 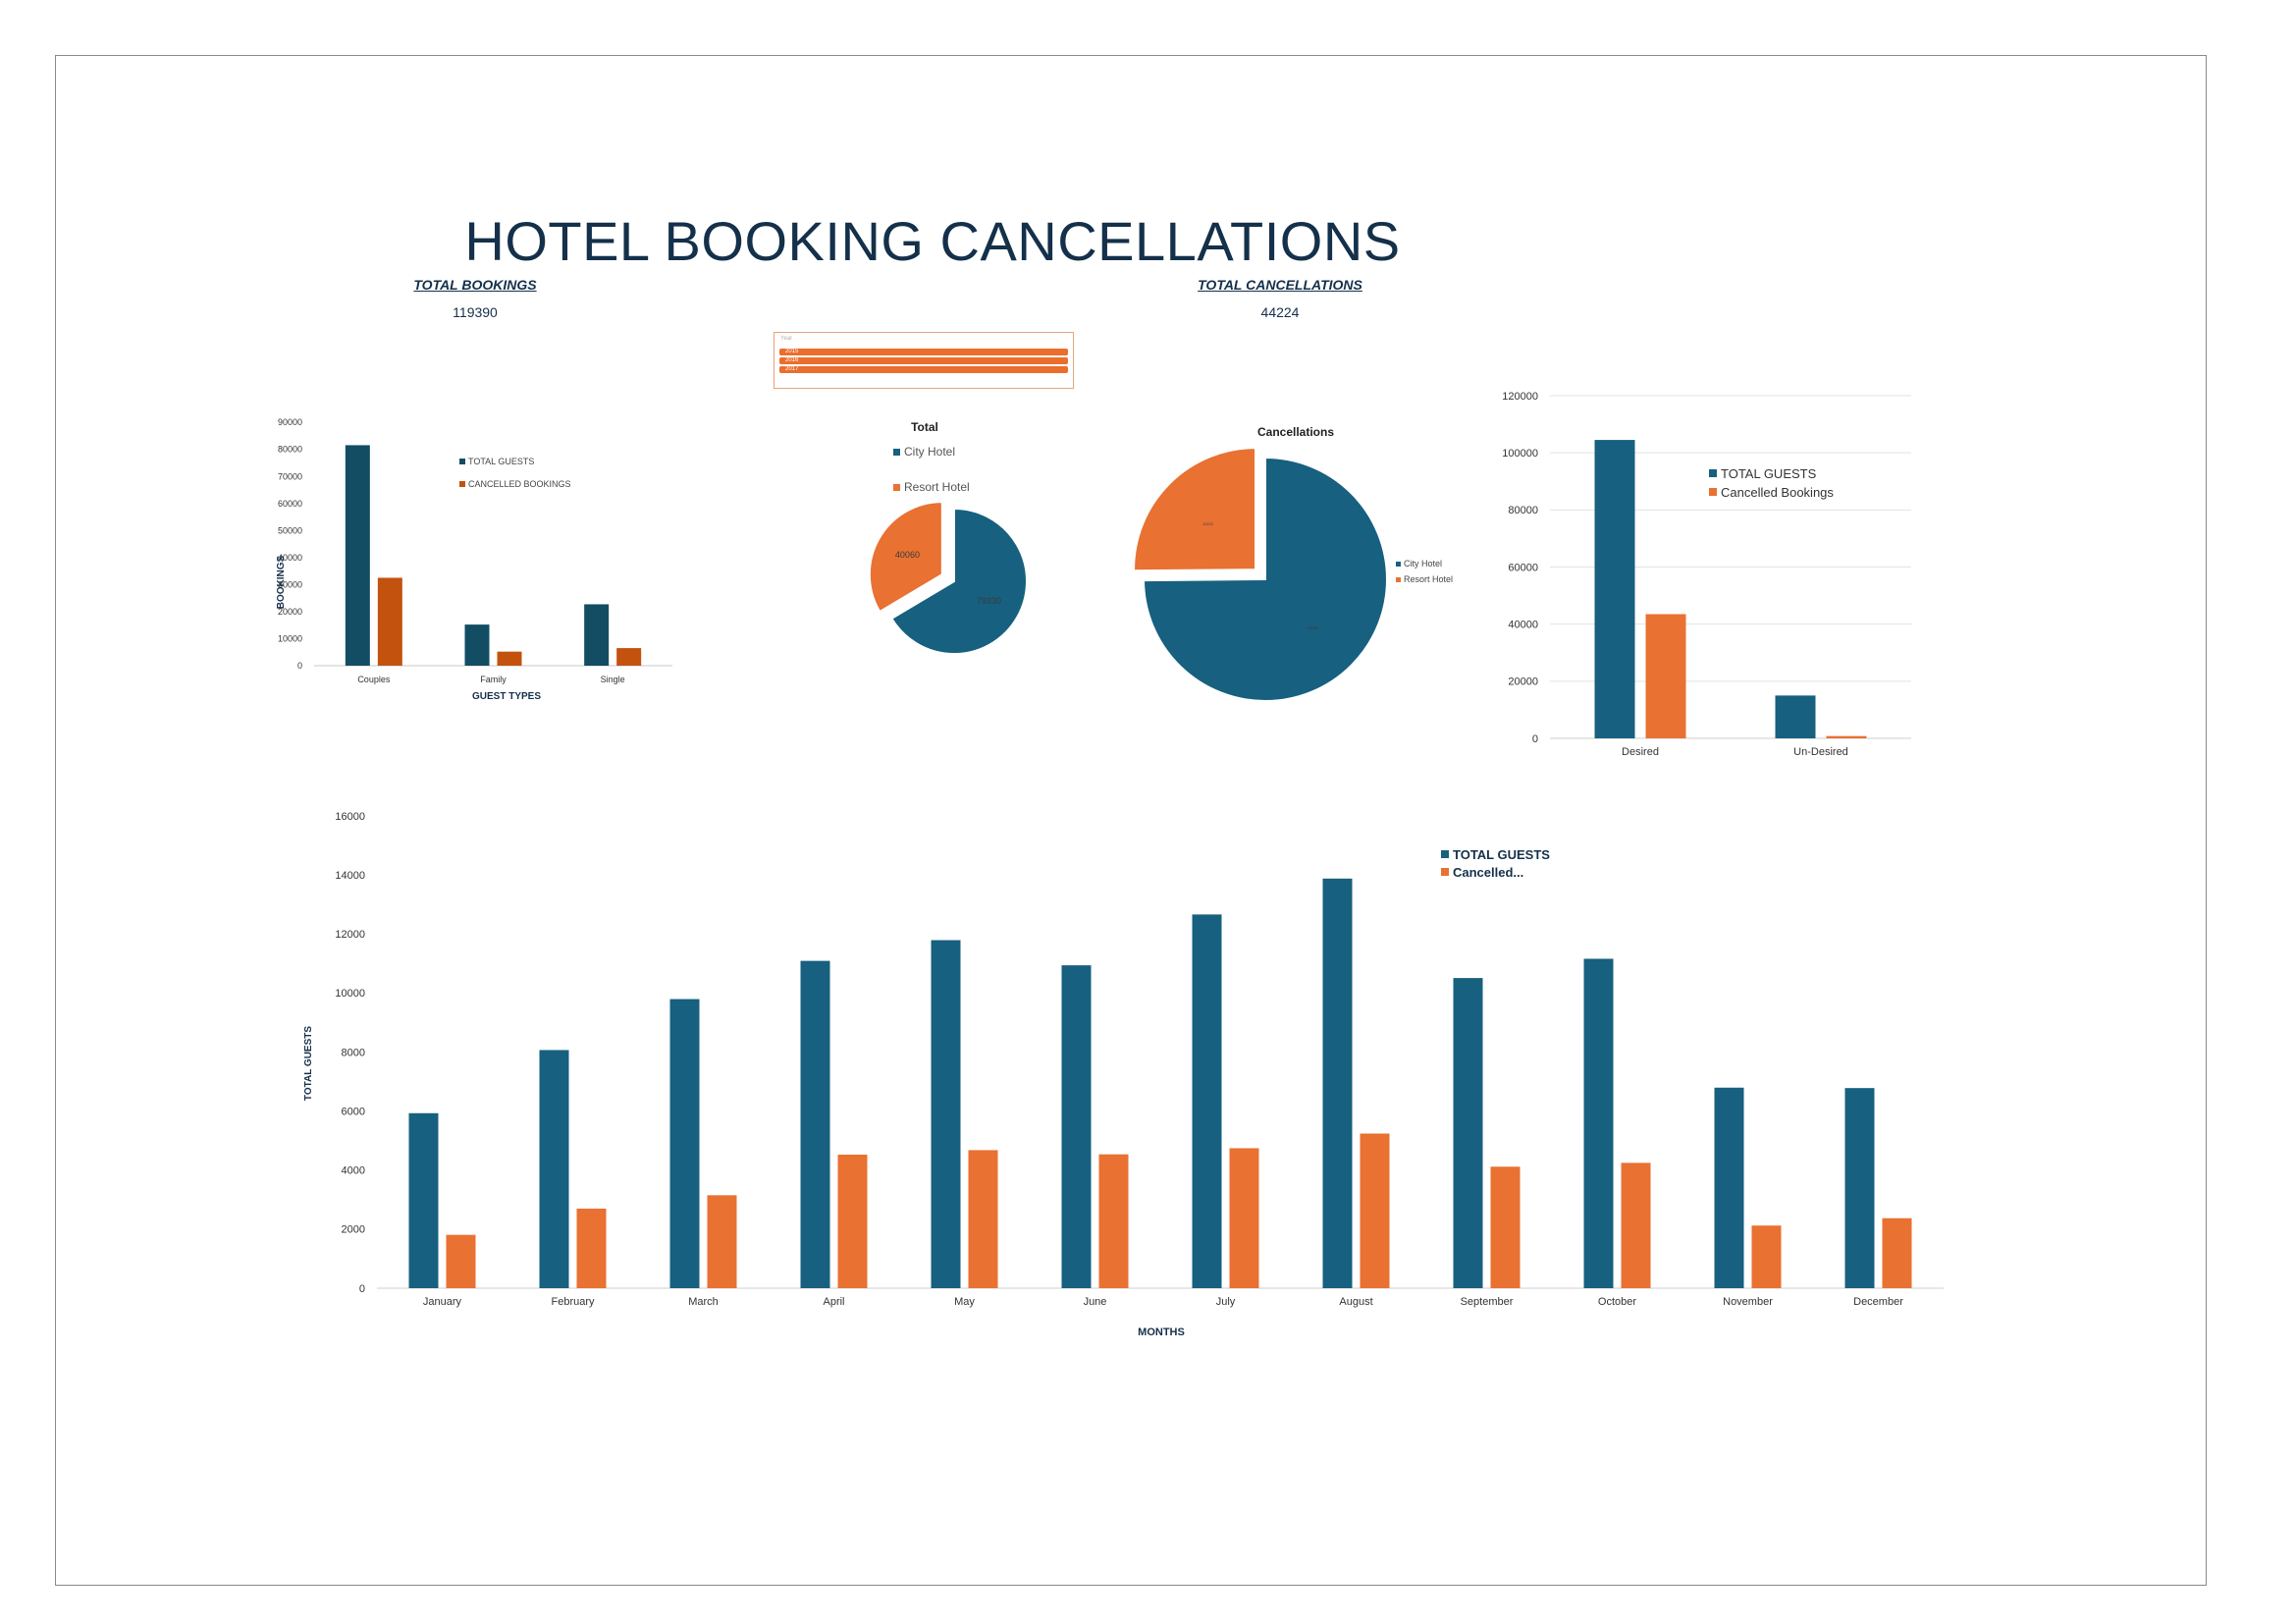 I want to click on bar-april-cancelled, so click(x=853, y=1221).